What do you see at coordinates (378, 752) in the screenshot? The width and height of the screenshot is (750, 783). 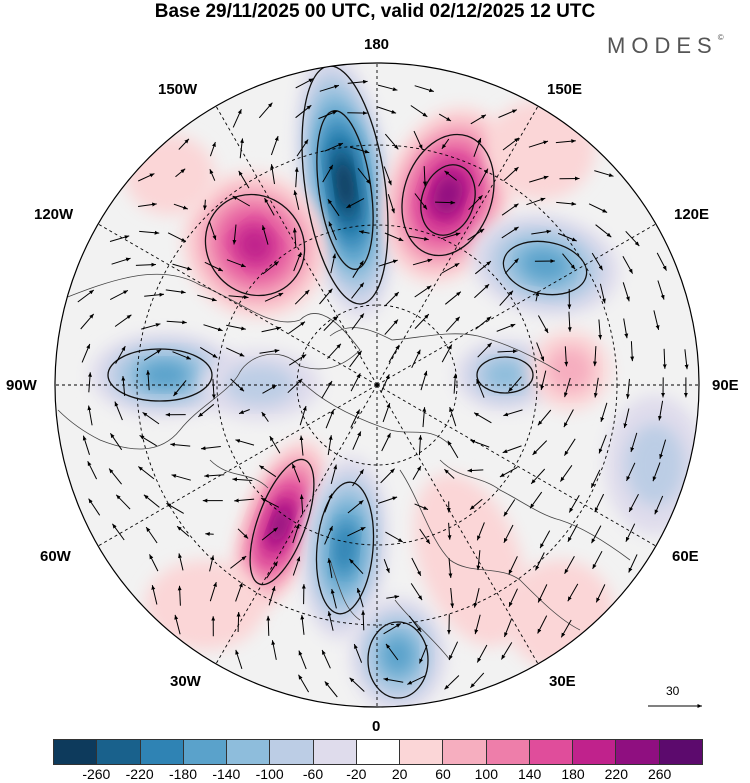 I see `colorbar` at bounding box center [378, 752].